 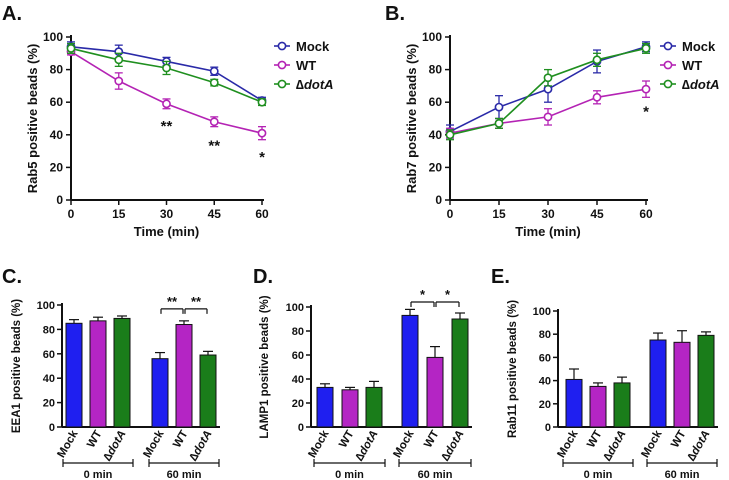 What do you see at coordinates (263, 277) in the screenshot?
I see `panel-label: D.` at bounding box center [263, 277].